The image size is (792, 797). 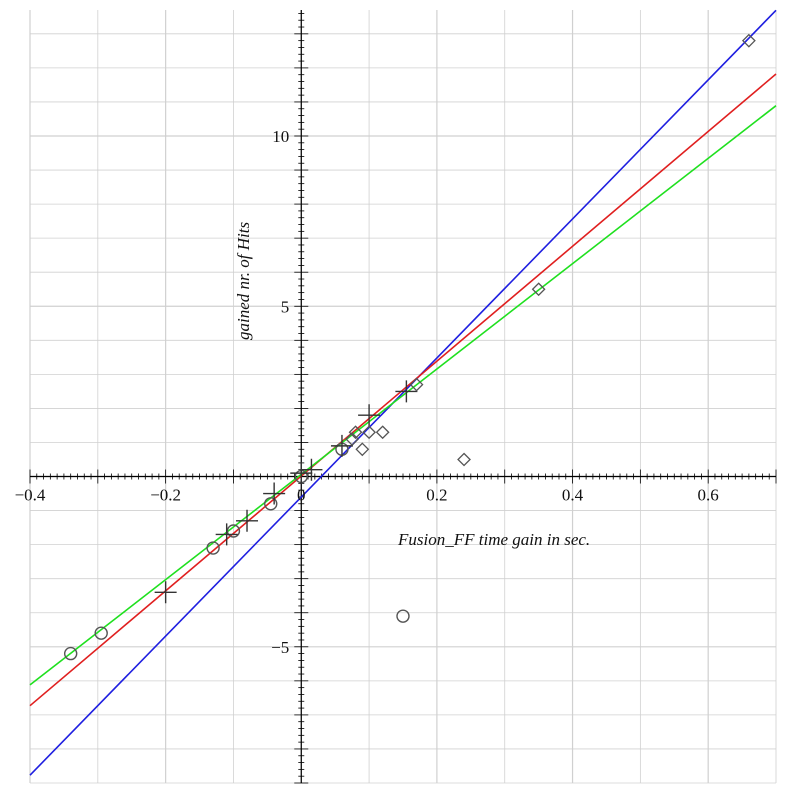 I want to click on x-tick-label: 0.2, so click(x=436, y=495).